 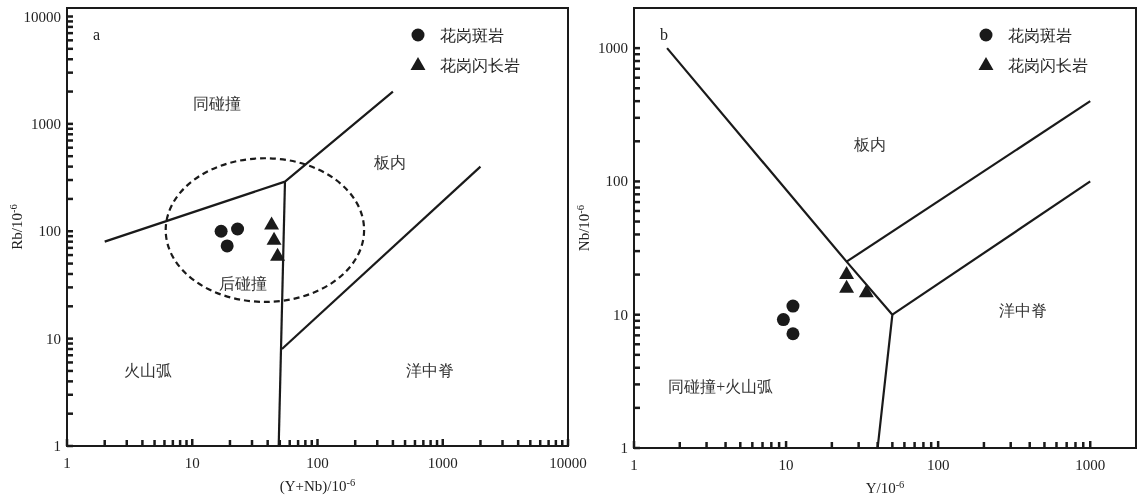 I want to click on x-axis-title: (Y+Nb)/10$^{-6}$, so click(x=317, y=485).